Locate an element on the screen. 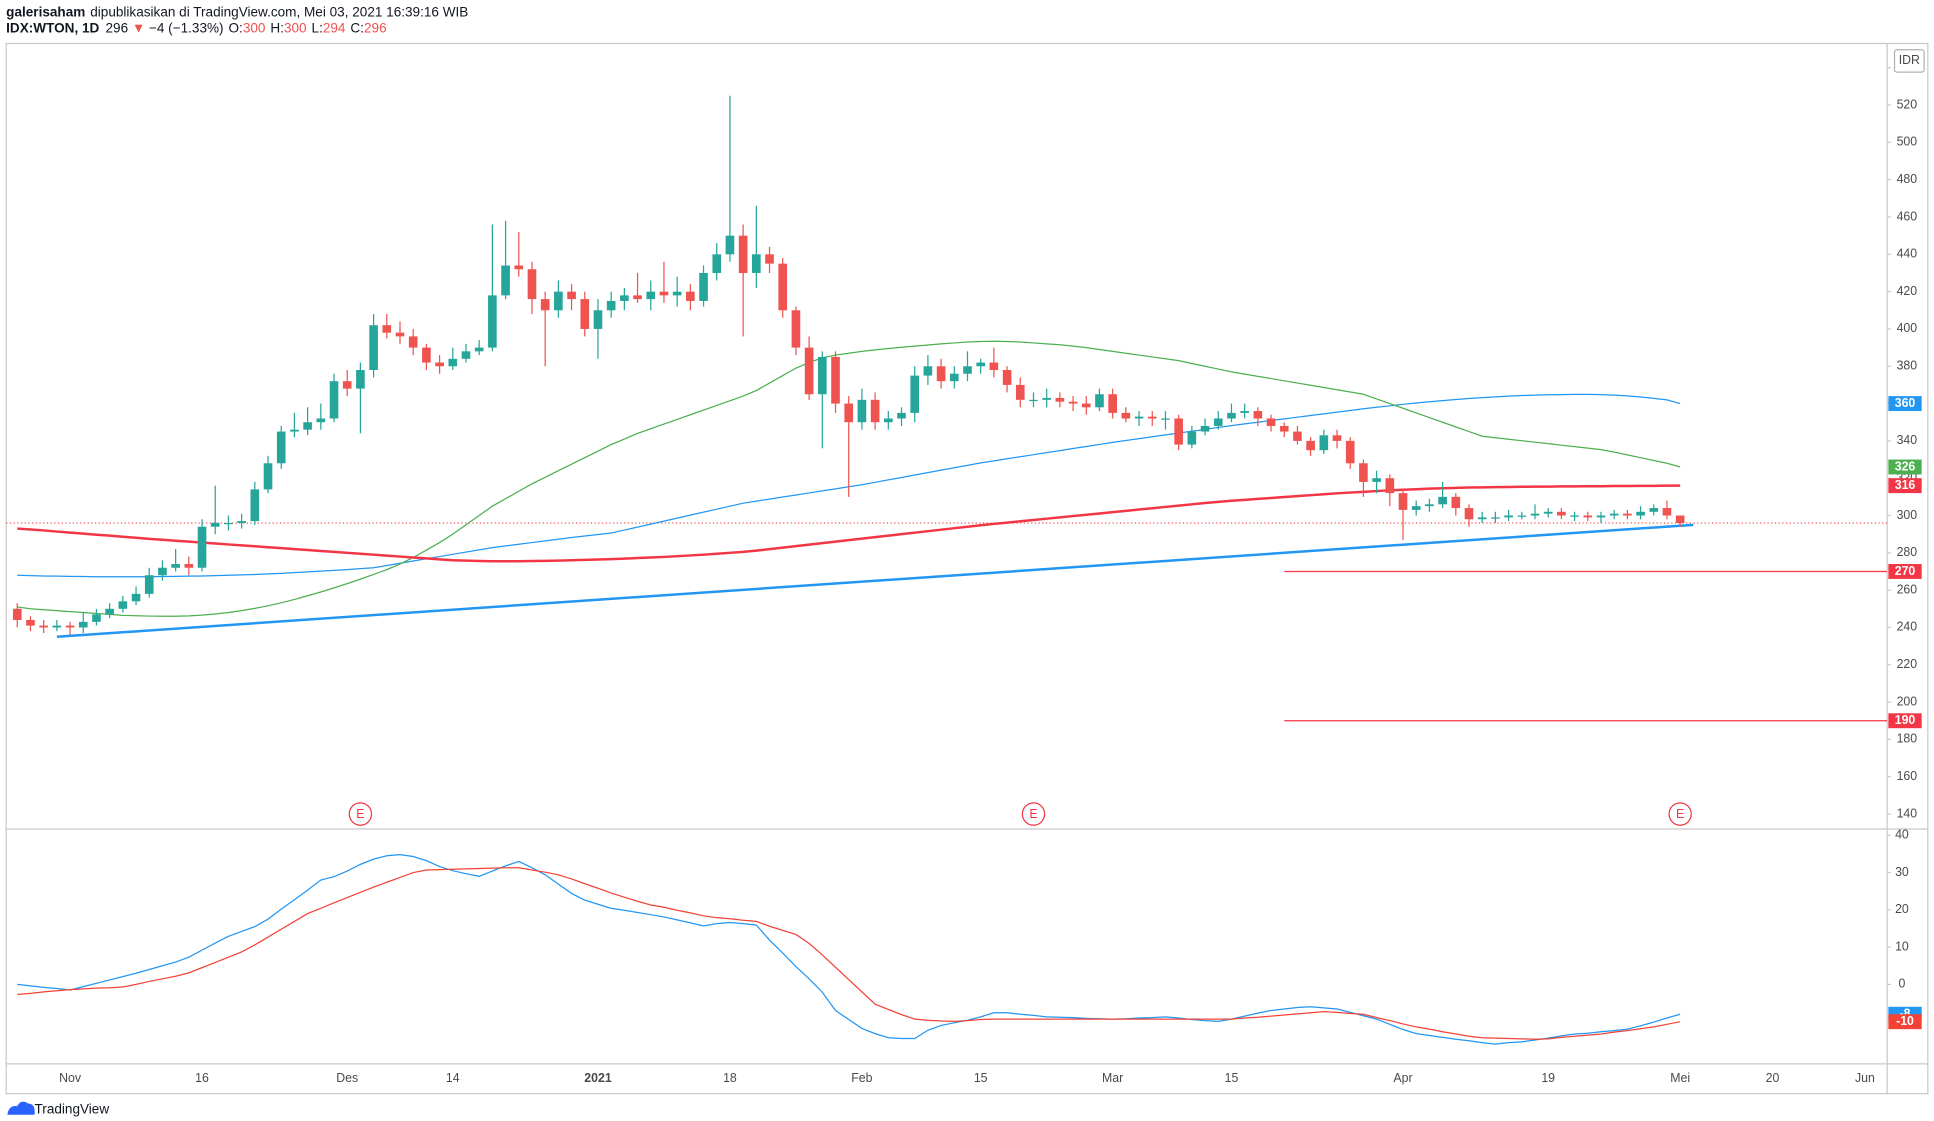 This screenshot has height=1121, width=1934. x-tick-label: Des is located at coordinates (347, 1078).